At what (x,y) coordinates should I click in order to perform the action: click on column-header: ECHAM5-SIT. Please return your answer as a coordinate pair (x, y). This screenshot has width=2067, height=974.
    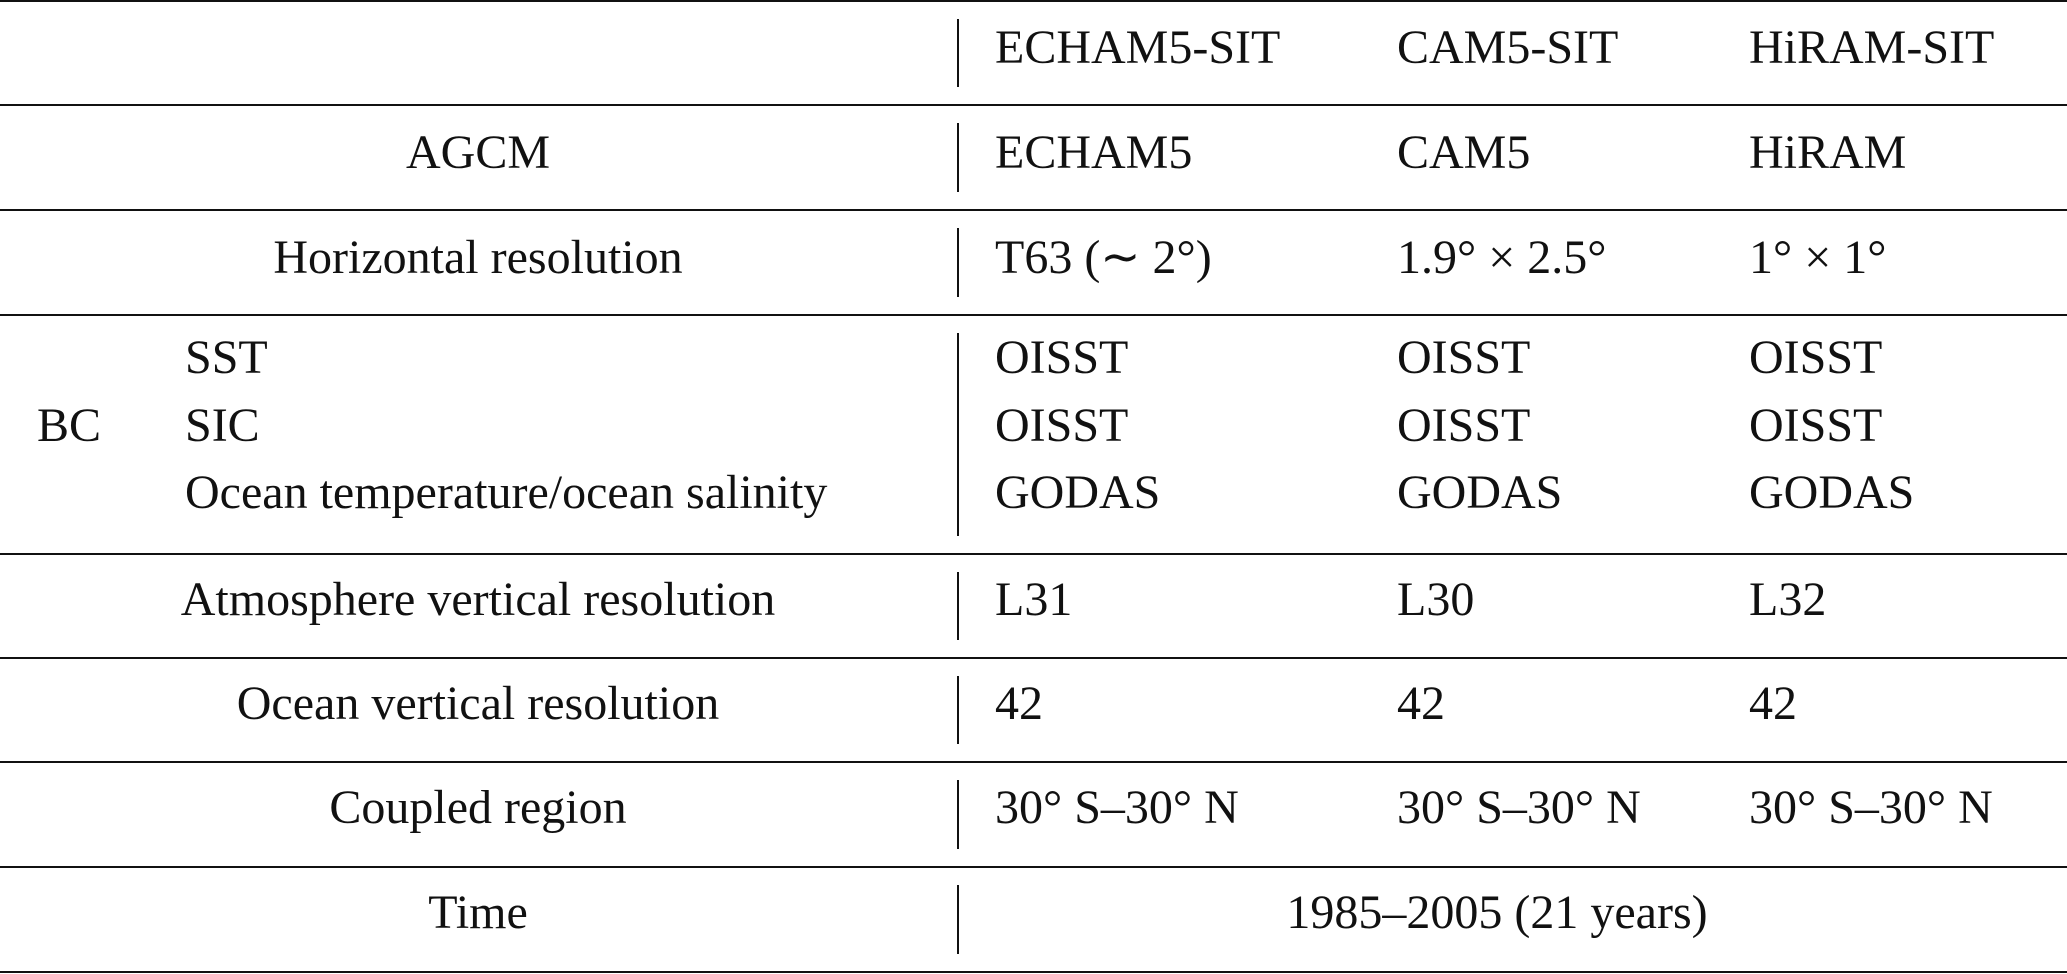
    Looking at the image, I should click on (1137, 47).